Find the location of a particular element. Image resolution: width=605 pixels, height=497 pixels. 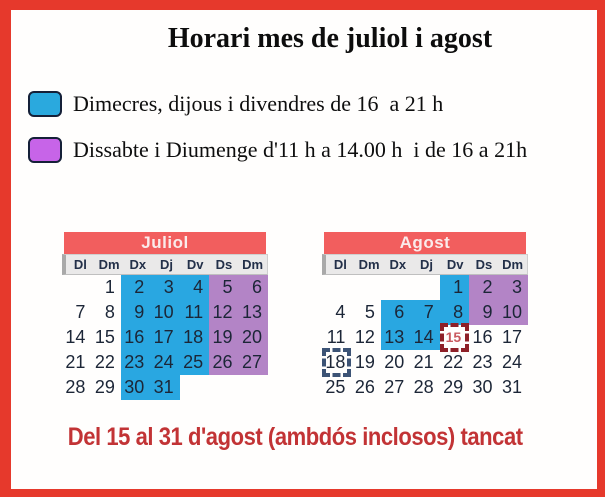

day-cell-juliol-6: 6 is located at coordinates (253, 287).